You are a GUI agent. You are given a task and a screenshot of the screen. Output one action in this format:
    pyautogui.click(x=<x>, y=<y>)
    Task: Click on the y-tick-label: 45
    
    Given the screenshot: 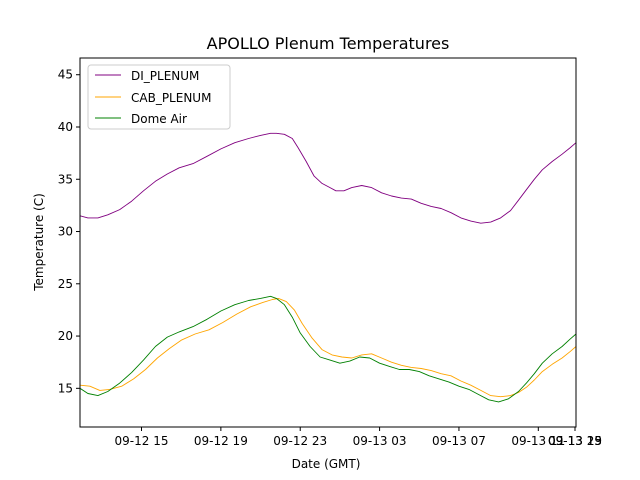 What is the action you would take?
    pyautogui.click(x=65, y=75)
    